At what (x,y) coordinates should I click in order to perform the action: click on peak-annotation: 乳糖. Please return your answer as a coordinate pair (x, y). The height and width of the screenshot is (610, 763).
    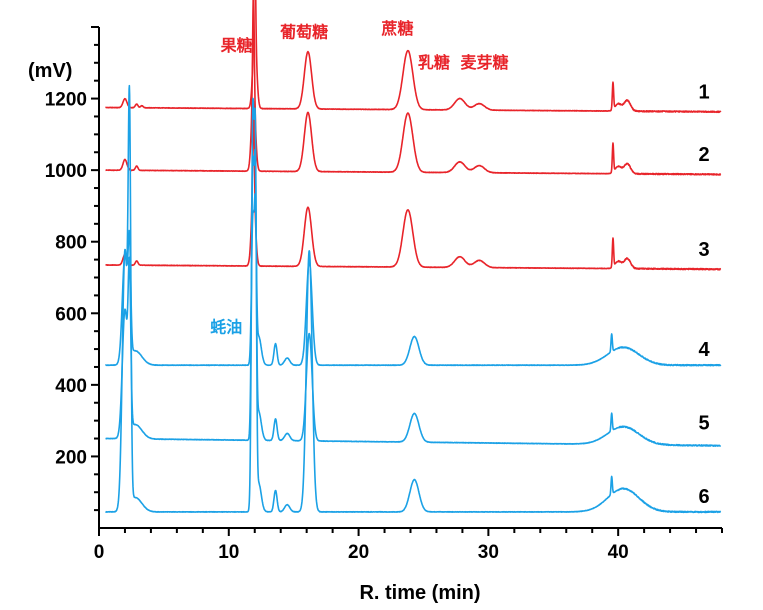
    Looking at the image, I should click on (434, 62).